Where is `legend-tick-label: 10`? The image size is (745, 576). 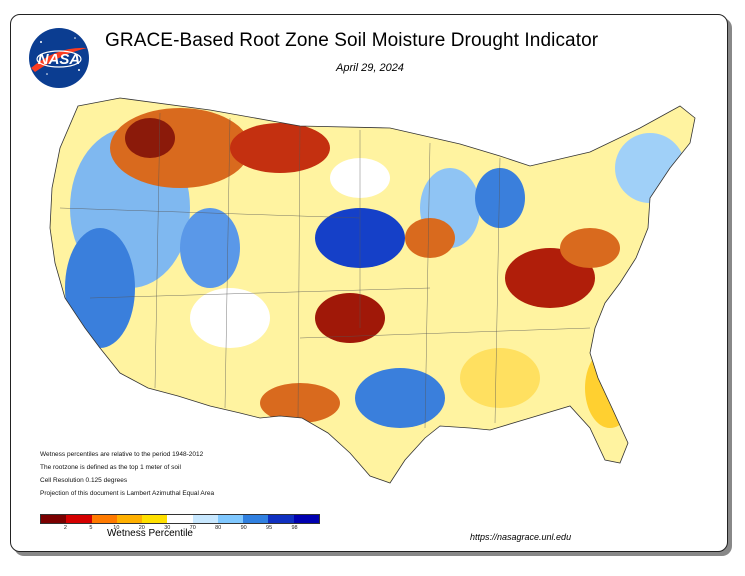 legend-tick-label: 10 is located at coordinates (116, 528).